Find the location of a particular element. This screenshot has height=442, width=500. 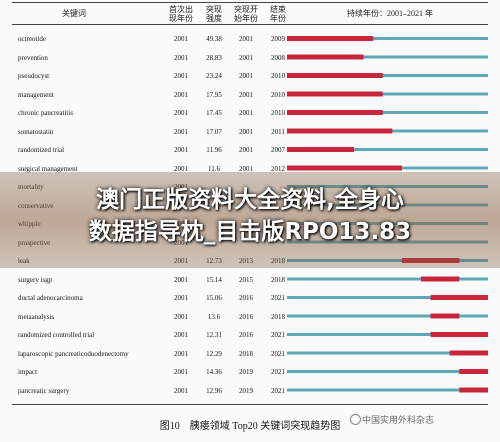

header-timeline: 持续年份：2001–2021 年 is located at coordinates (390, 13).